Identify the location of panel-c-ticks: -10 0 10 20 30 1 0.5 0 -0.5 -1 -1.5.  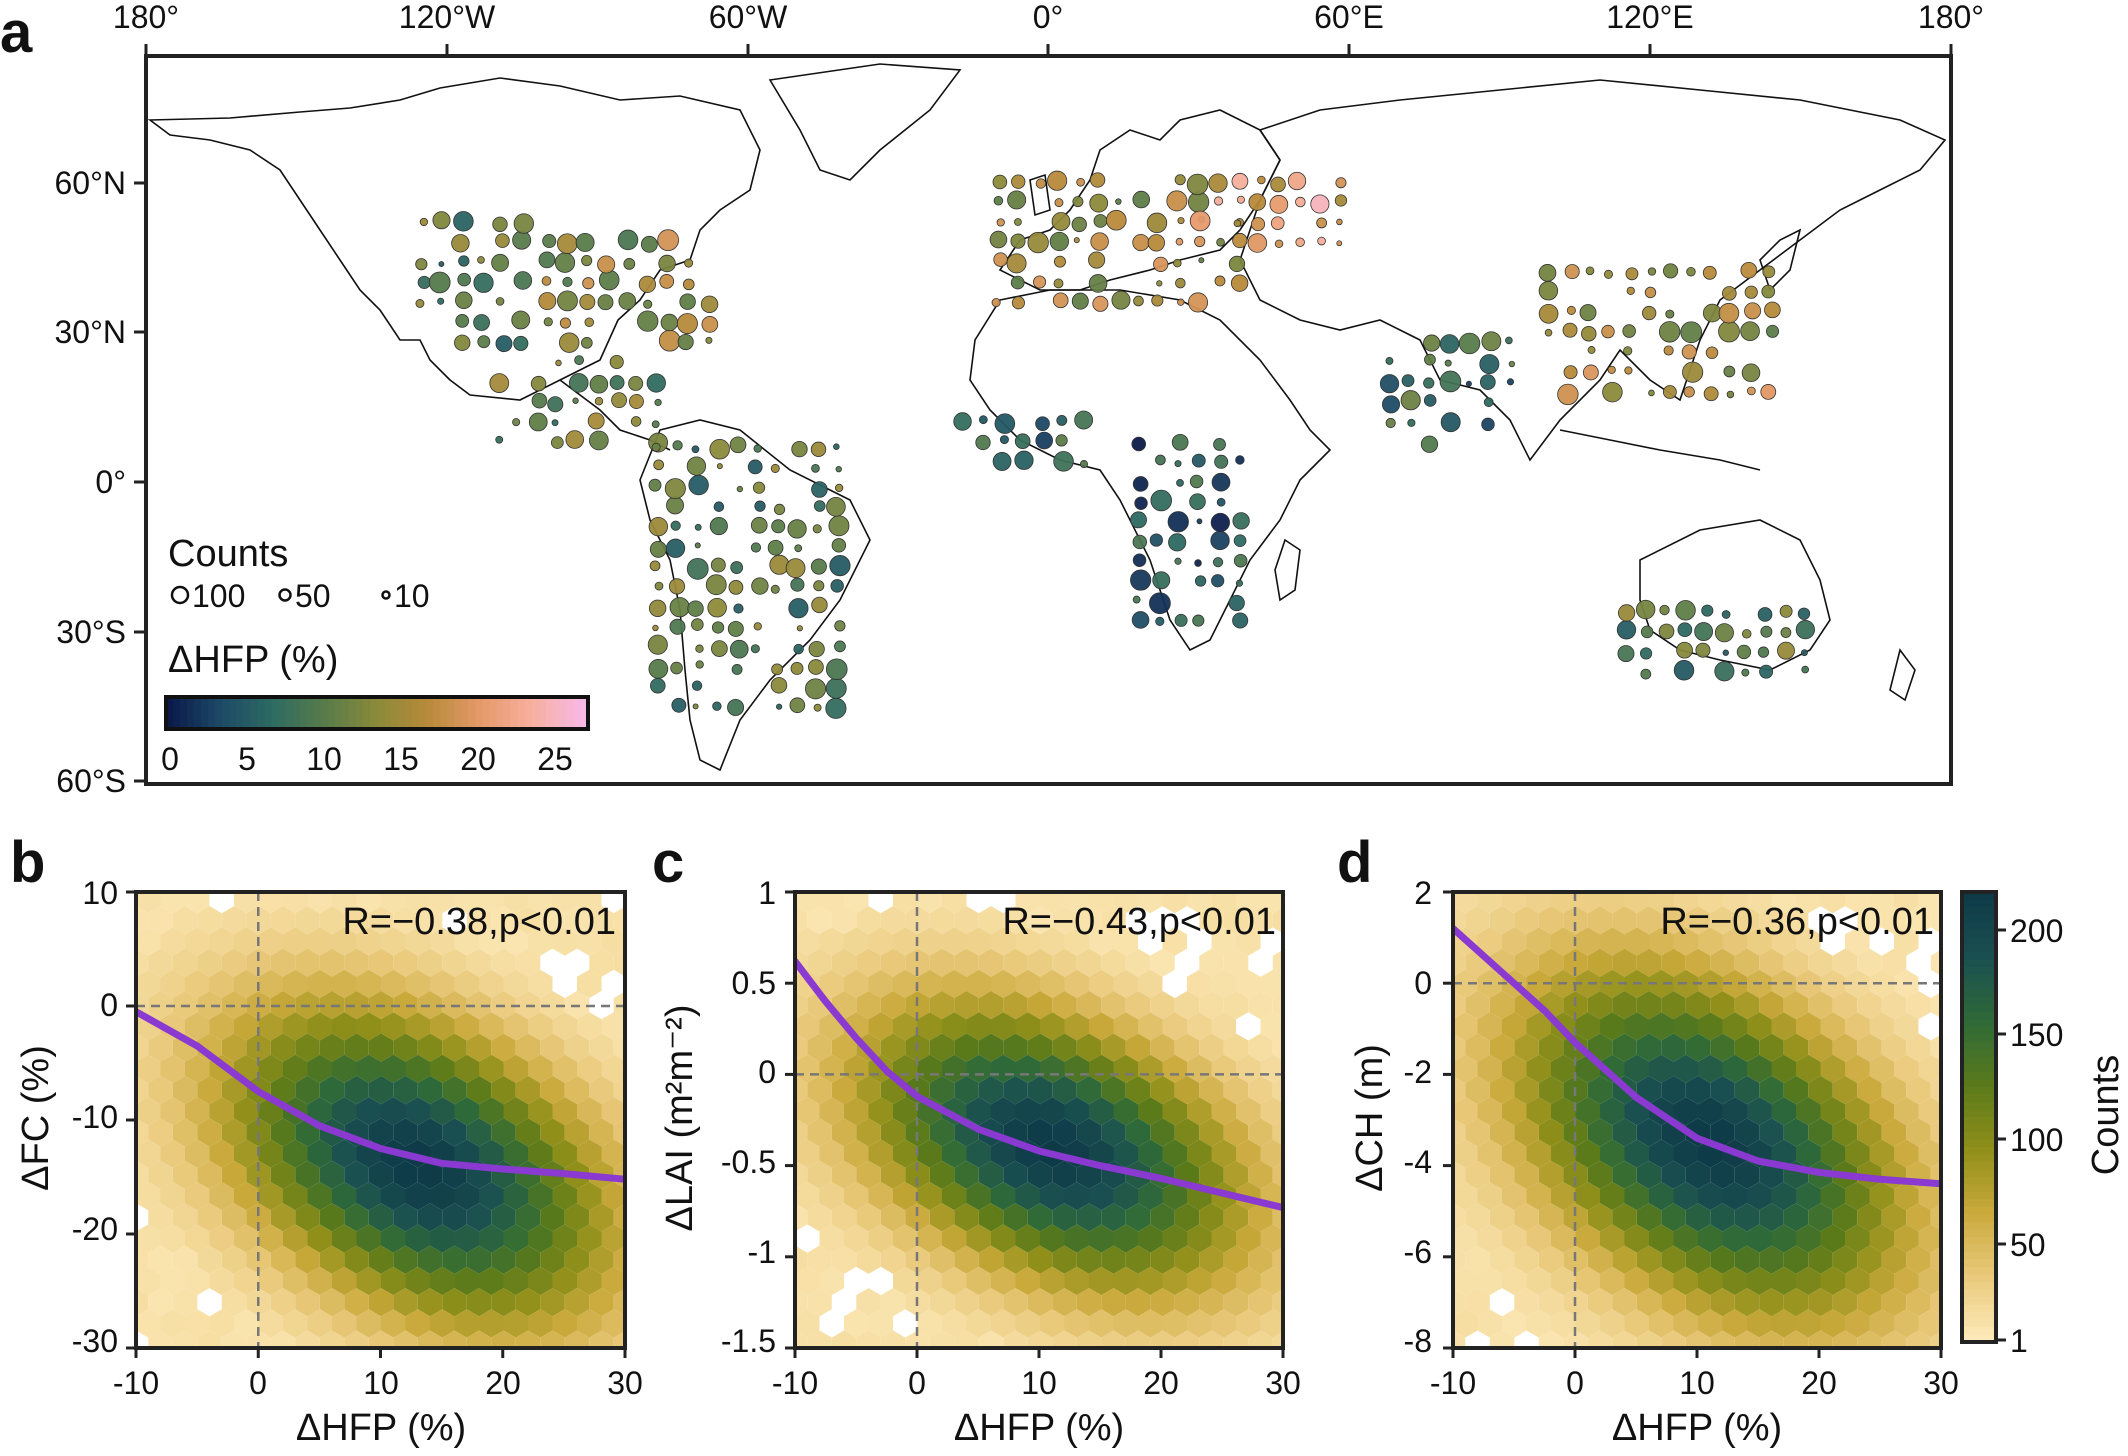
(1011, 1138).